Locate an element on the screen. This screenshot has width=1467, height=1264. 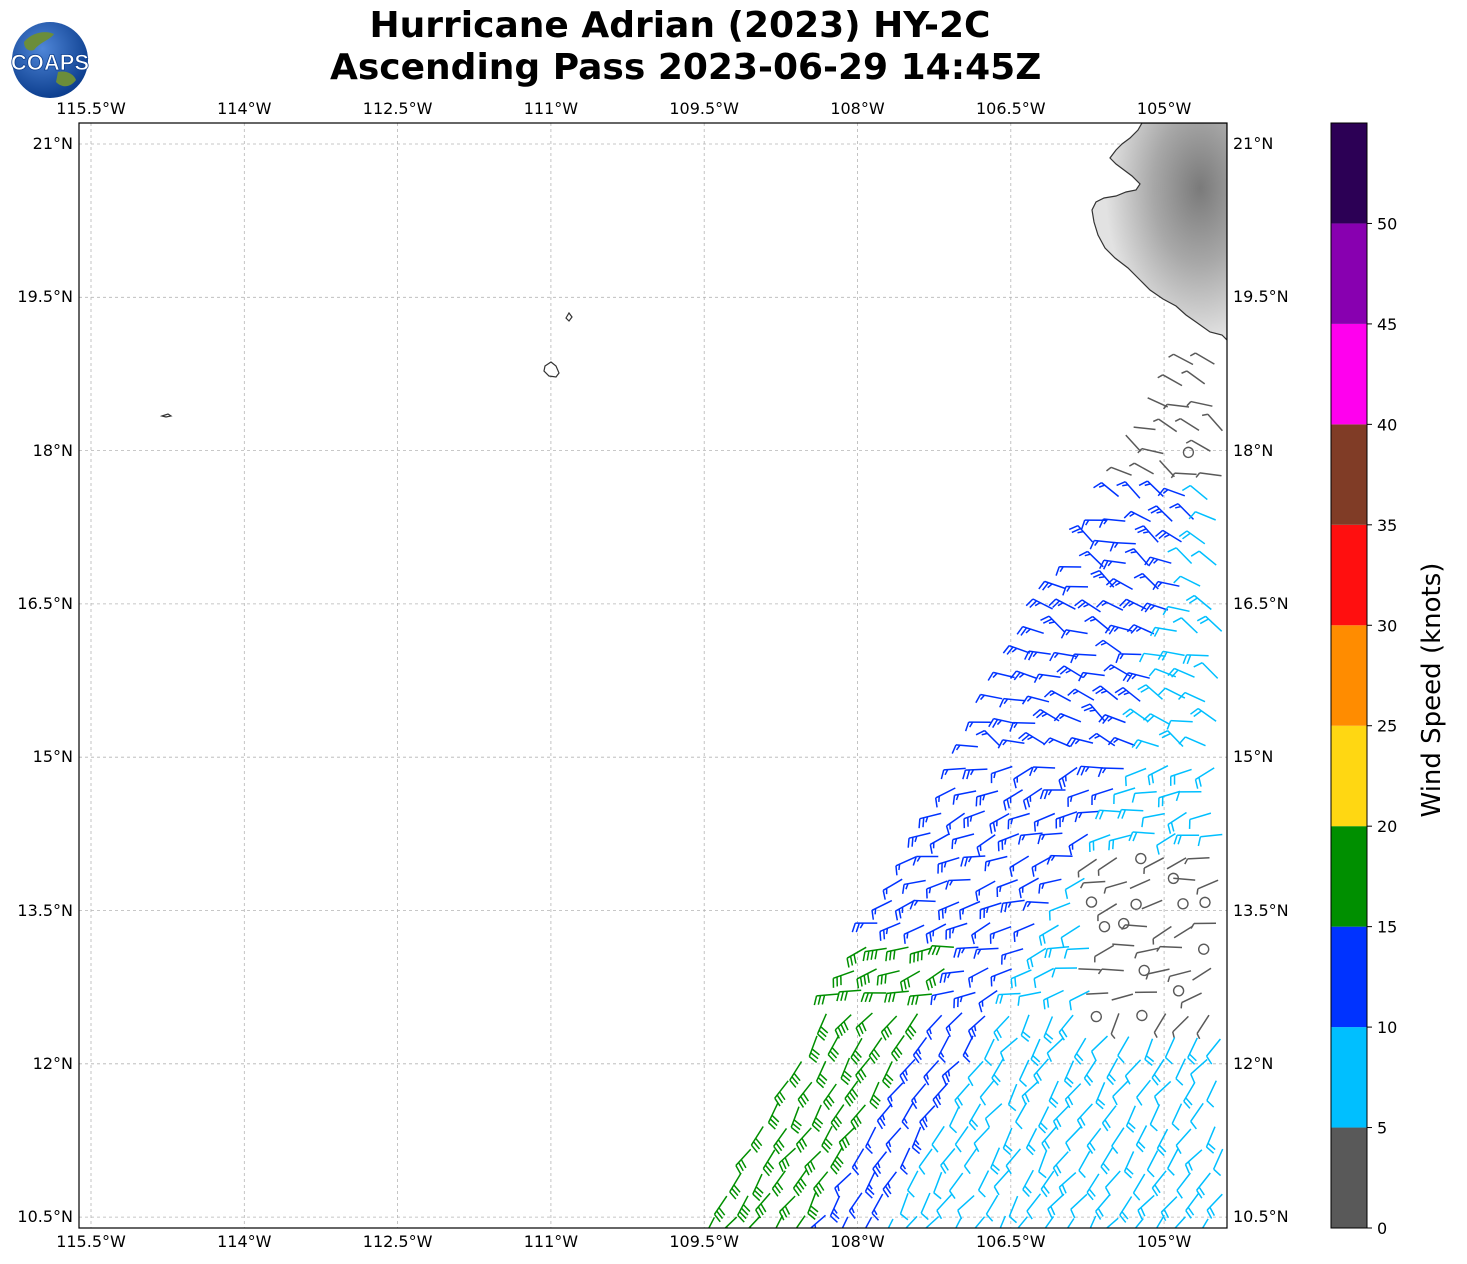
lat-tick-label-left: 21°N is located at coordinates (52, 143).